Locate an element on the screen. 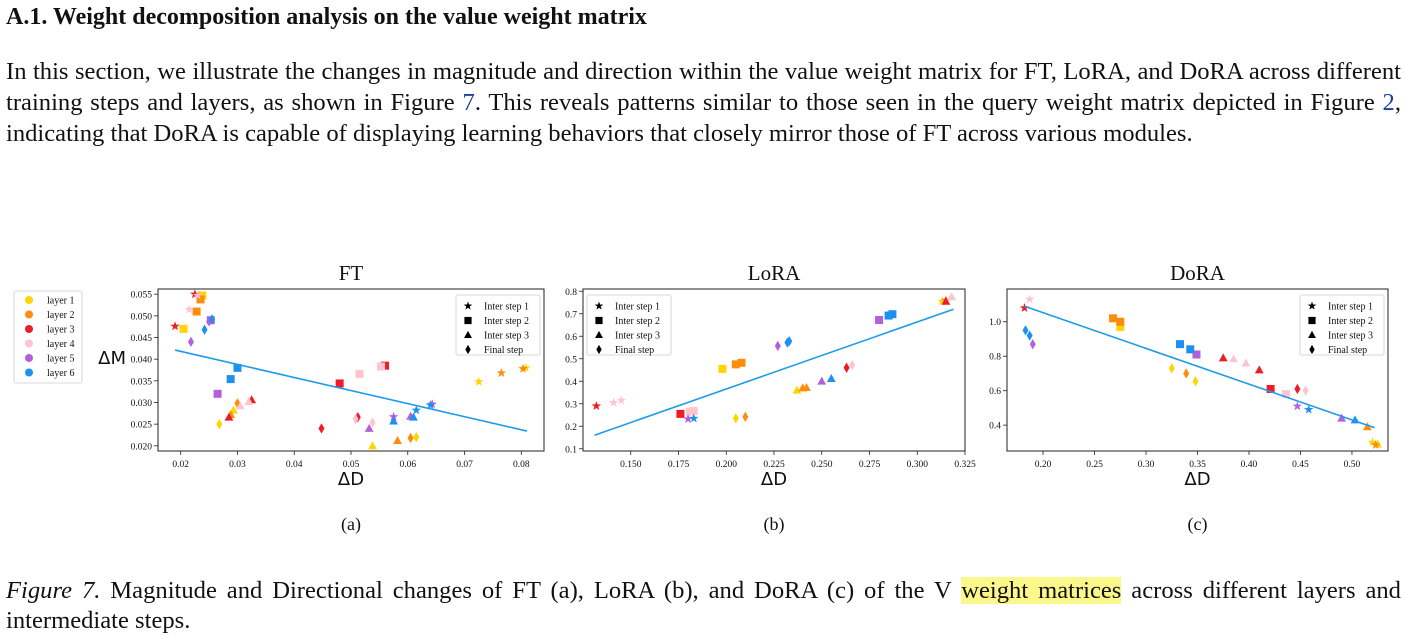 The height and width of the screenshot is (640, 1405). marker-legend-label: Inter step 2 is located at coordinates (637, 321).